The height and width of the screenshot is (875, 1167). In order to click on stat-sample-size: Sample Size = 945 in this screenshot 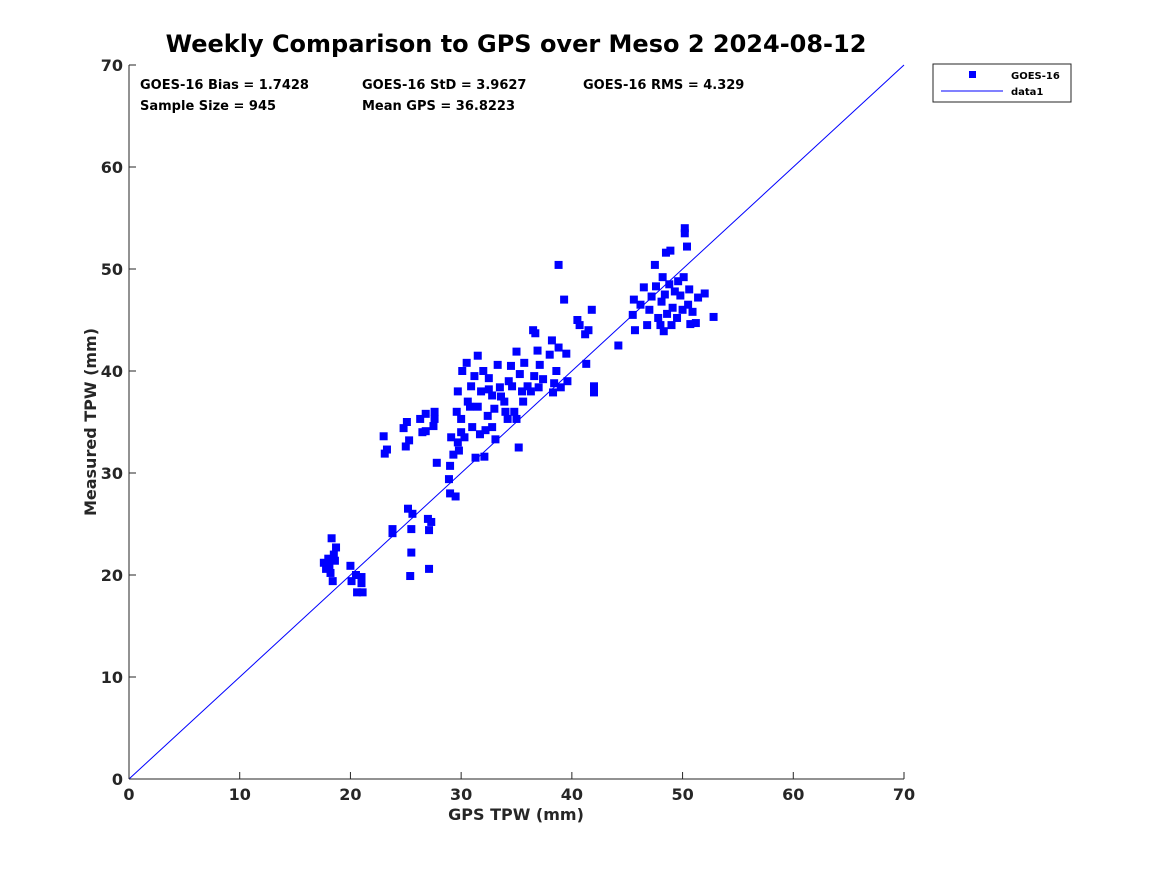, I will do `click(208, 106)`.